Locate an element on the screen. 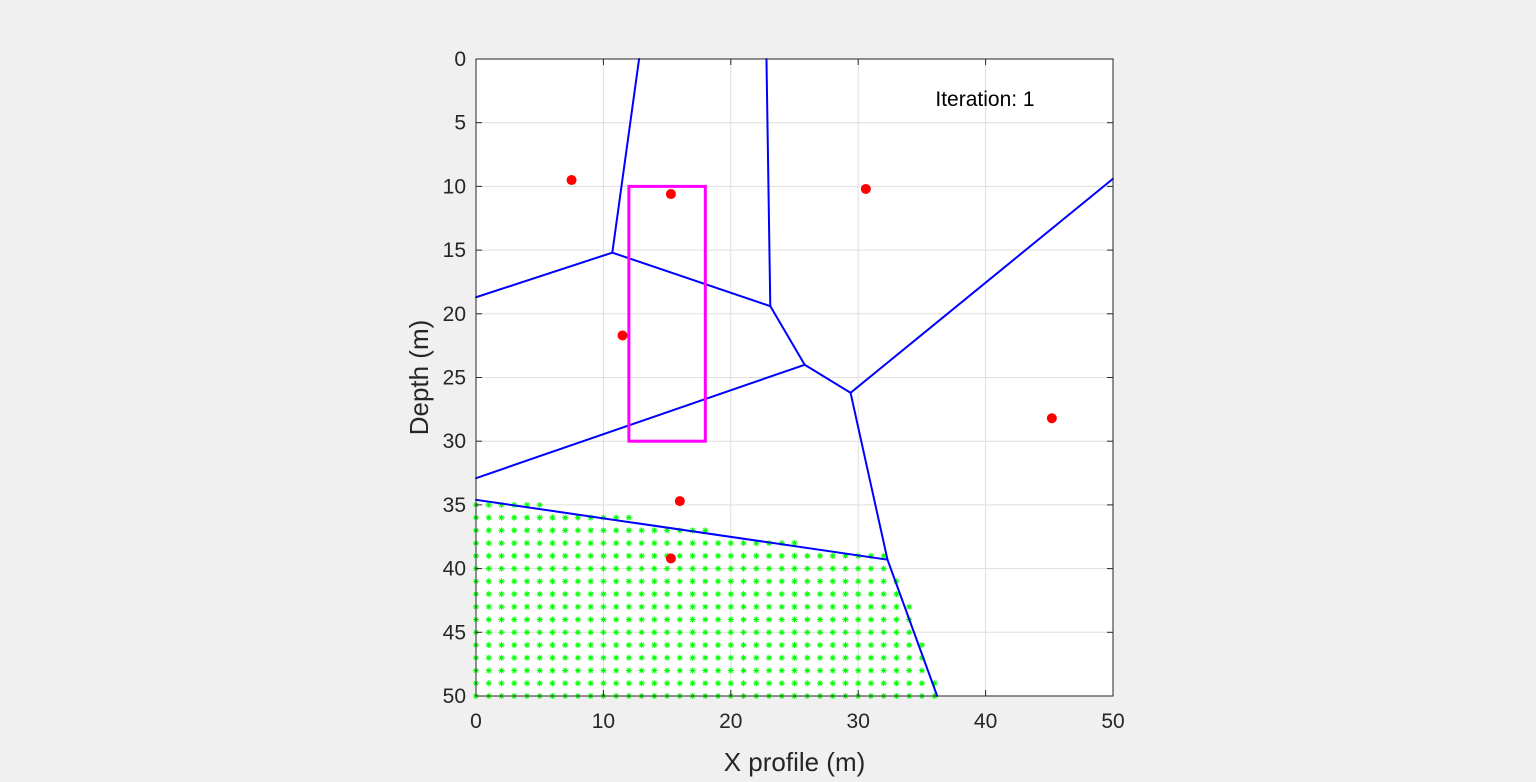 This screenshot has width=1536, height=782. y-tick-label-6: 30 is located at coordinates (454, 441).